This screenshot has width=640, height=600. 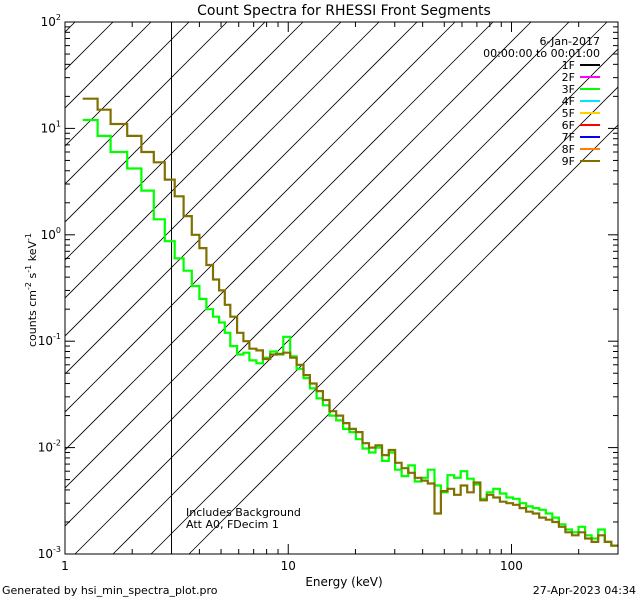 What do you see at coordinates (568, 77) in the screenshot?
I see `legend-label: 2F` at bounding box center [568, 77].